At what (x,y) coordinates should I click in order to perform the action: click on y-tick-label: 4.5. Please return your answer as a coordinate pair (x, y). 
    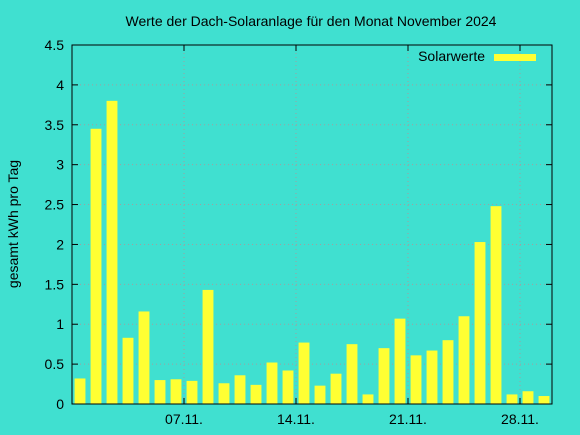
    Looking at the image, I should click on (55, 45).